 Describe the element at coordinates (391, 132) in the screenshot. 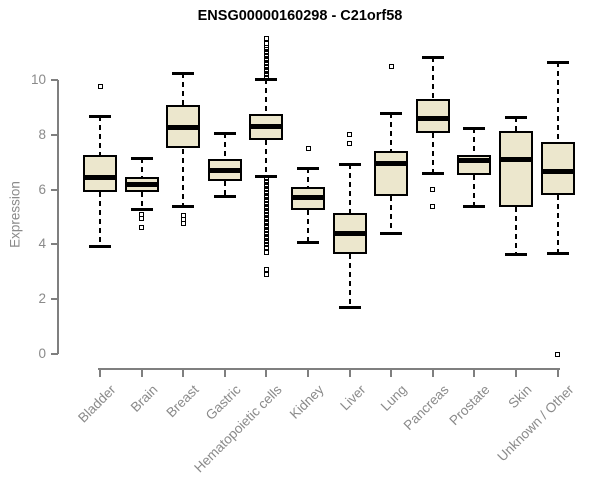

I see `boxplot-lung-upper-whisker` at that location.